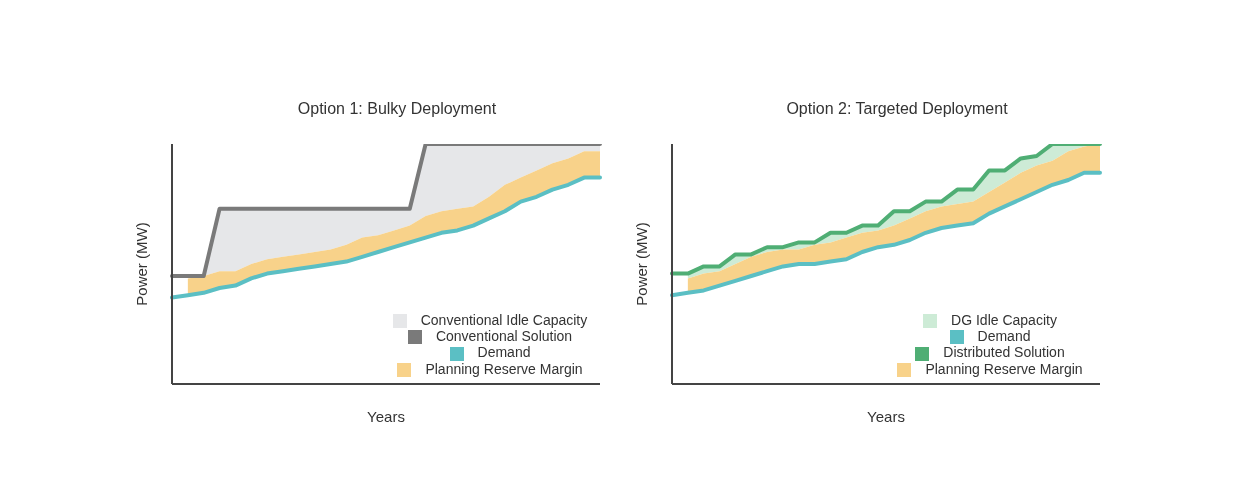 This screenshot has height=481, width=1253. What do you see at coordinates (504, 336) in the screenshot?
I see `legend-label: Conventional Solution` at bounding box center [504, 336].